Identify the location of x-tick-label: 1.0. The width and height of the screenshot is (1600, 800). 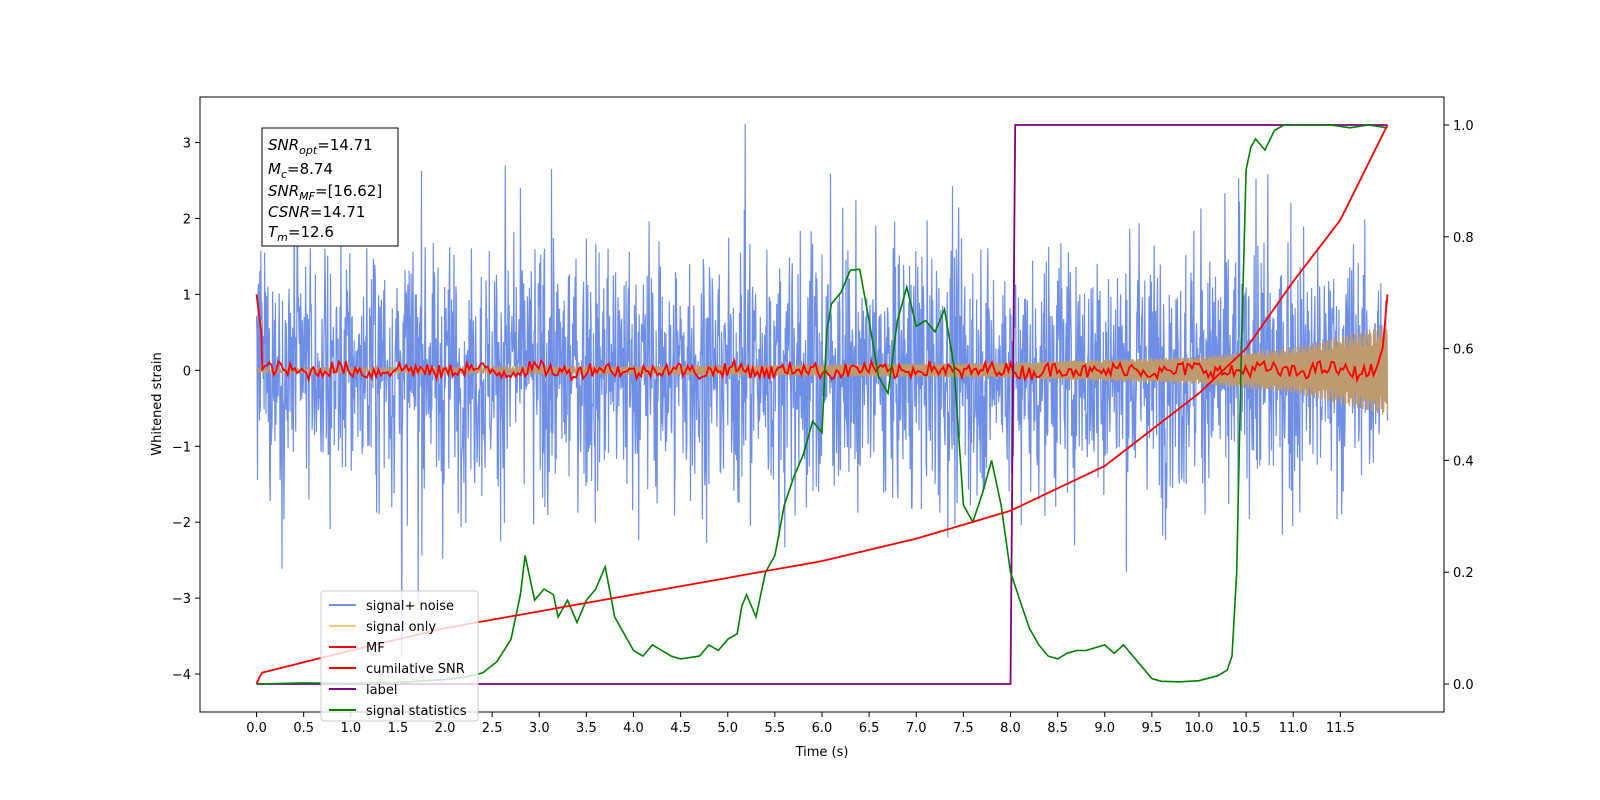
(350, 728).